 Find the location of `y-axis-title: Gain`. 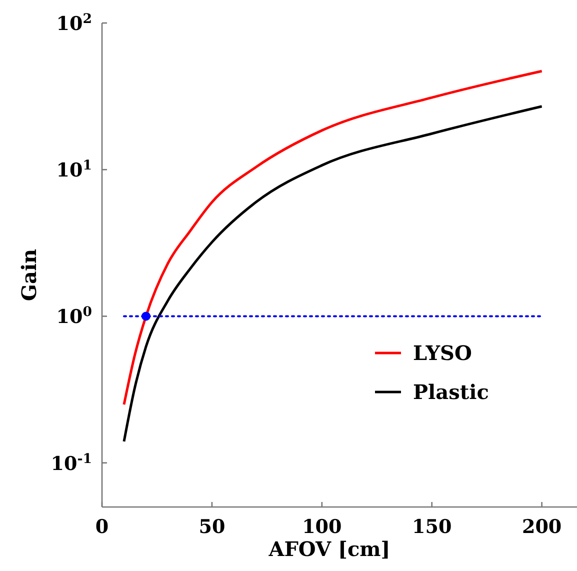

y-axis-title: Gain is located at coordinates (29, 275).